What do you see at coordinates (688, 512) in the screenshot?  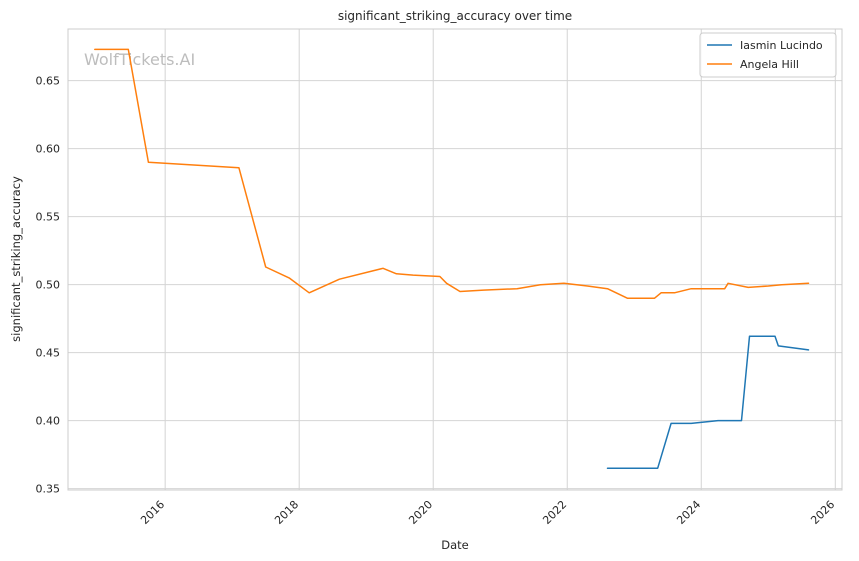 I see `x-tick-label: 2024` at bounding box center [688, 512].